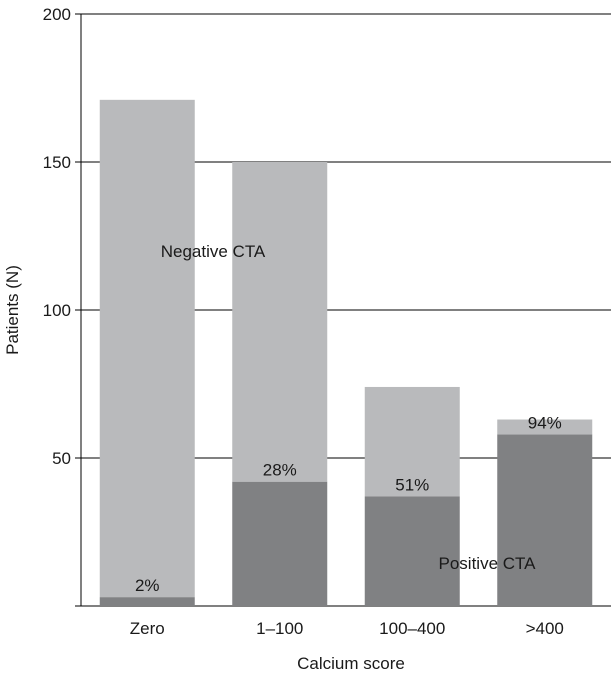 This screenshot has height=674, width=611. Describe the element at coordinates (412, 484) in the screenshot. I see `percent-positive-label: 51%` at that location.